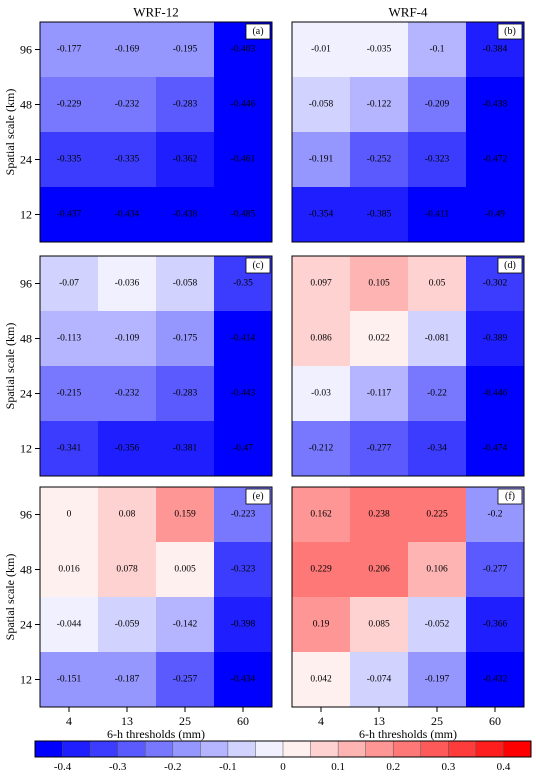 This screenshot has width=536, height=777. Describe the element at coordinates (495, 570) in the screenshot. I see `cell-value: -0.277` at that location.